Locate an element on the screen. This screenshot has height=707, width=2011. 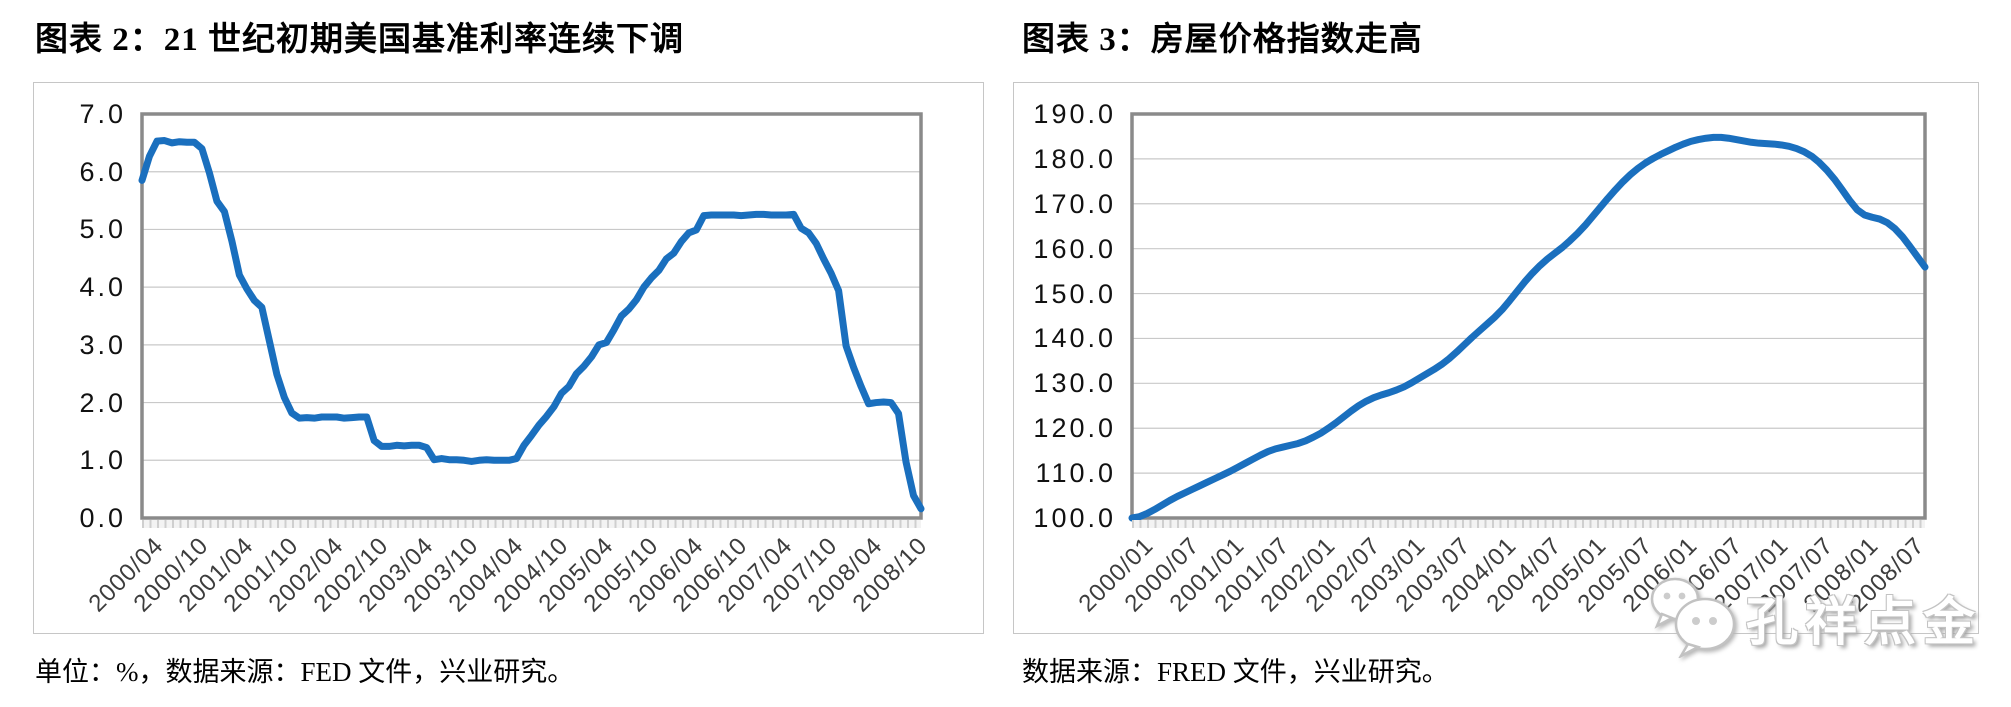
y-tick-label: 4.0 is located at coordinates (102, 287).